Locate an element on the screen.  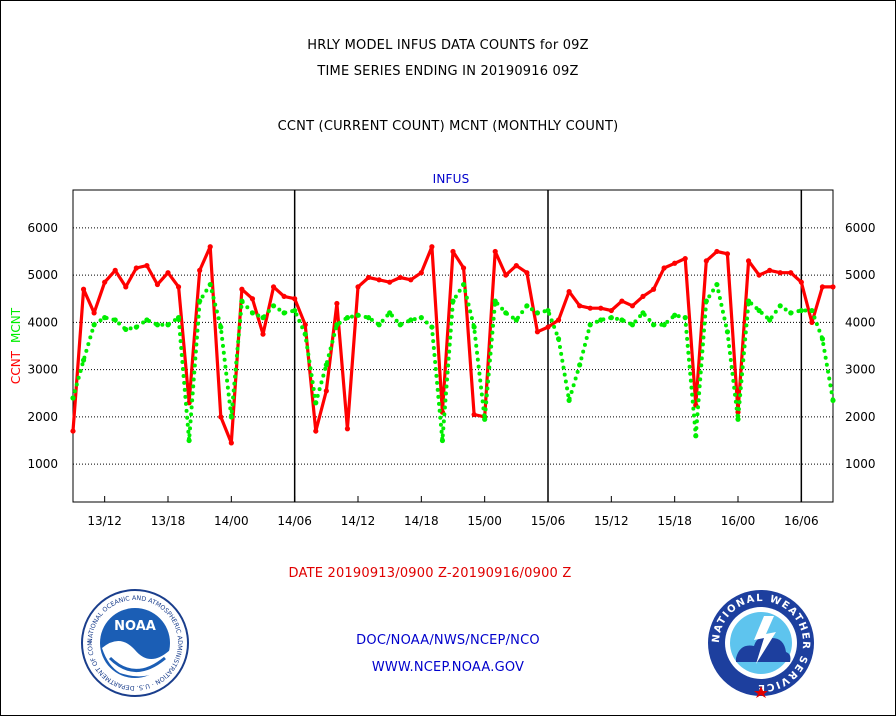
y-tick-label-left: 2000 is located at coordinates (42, 417).